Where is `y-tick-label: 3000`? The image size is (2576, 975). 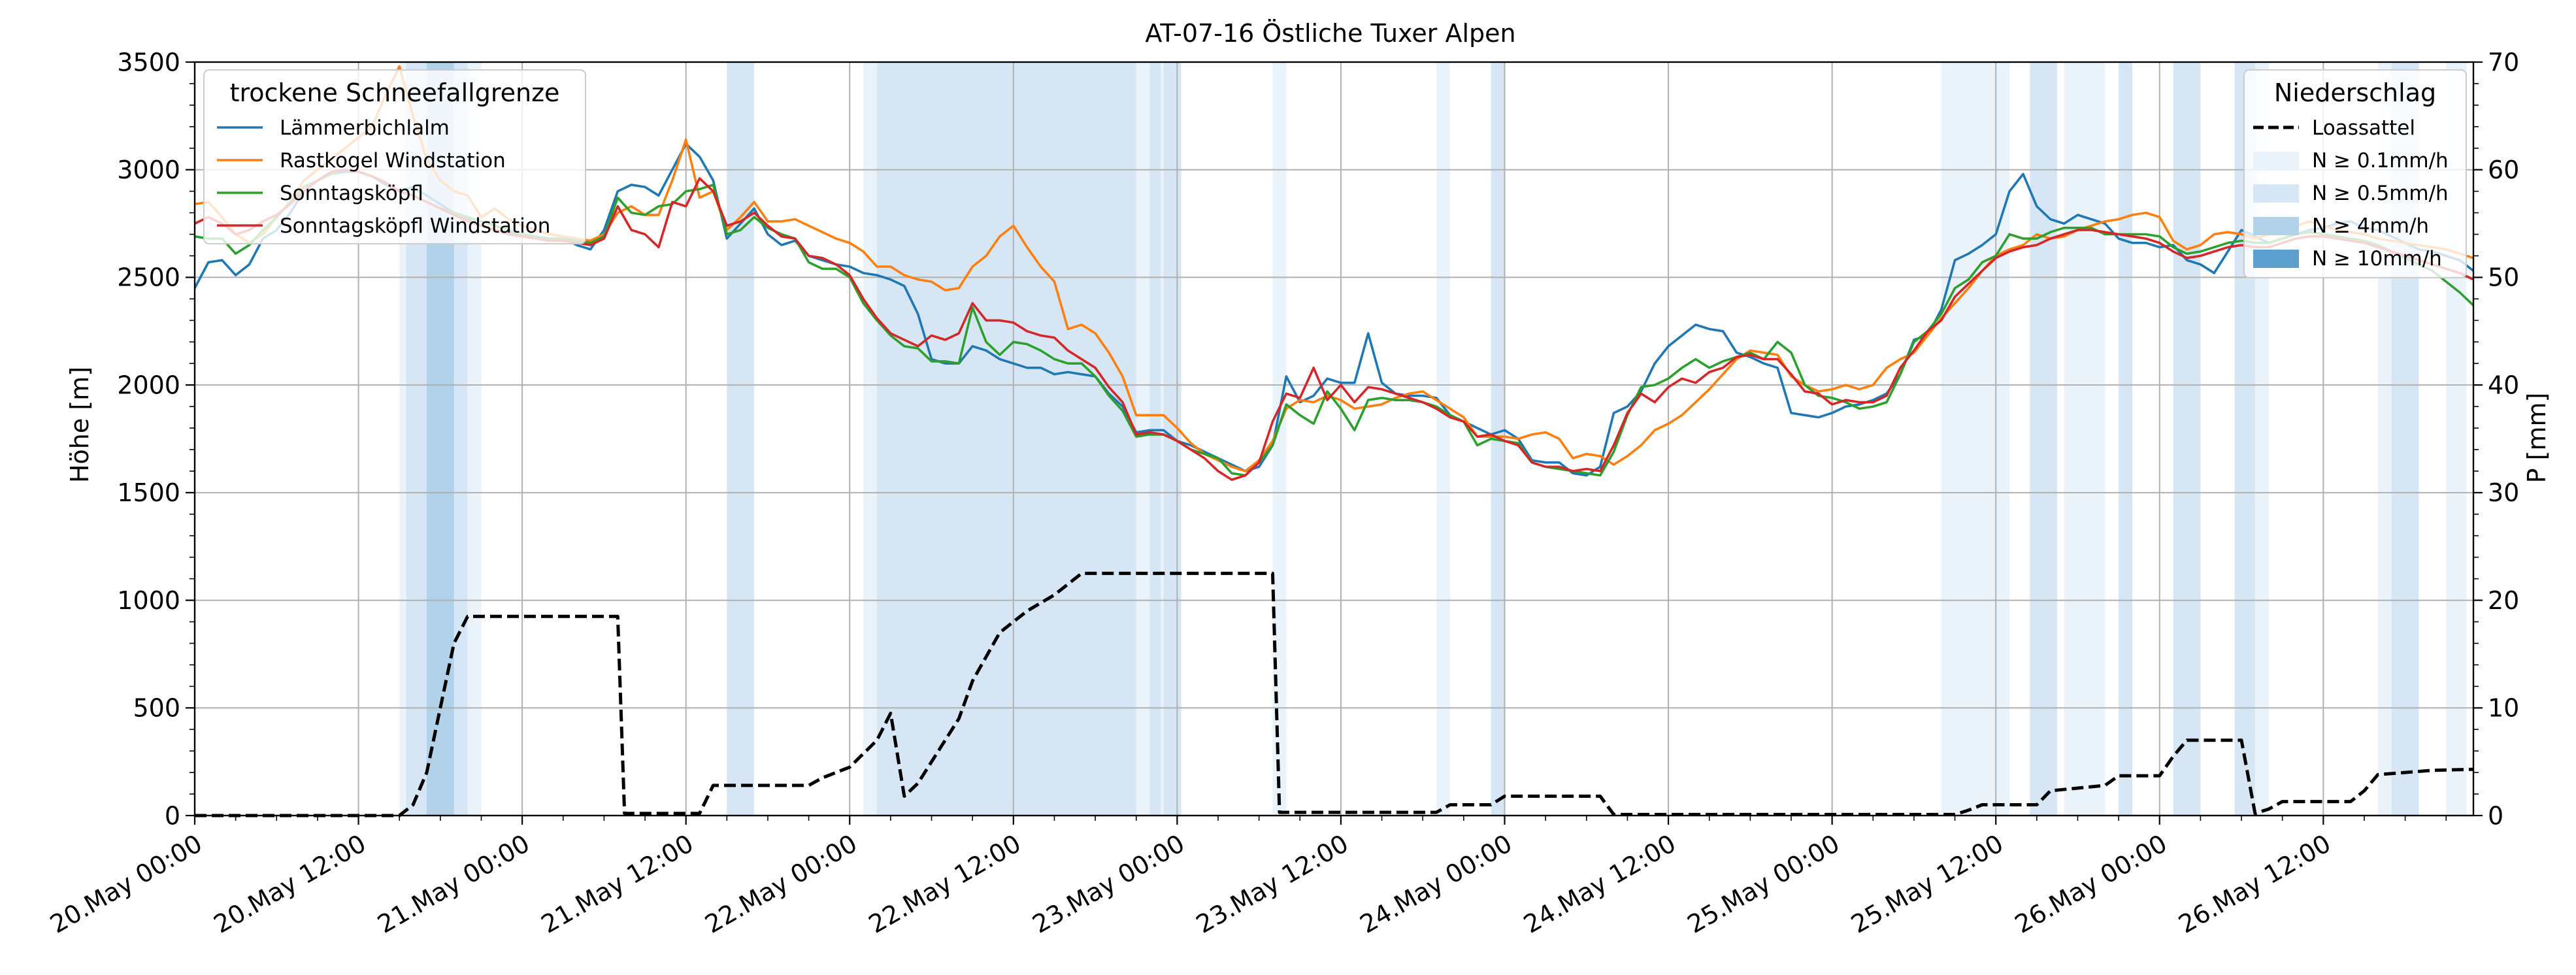 y-tick-label: 3000 is located at coordinates (148, 170).